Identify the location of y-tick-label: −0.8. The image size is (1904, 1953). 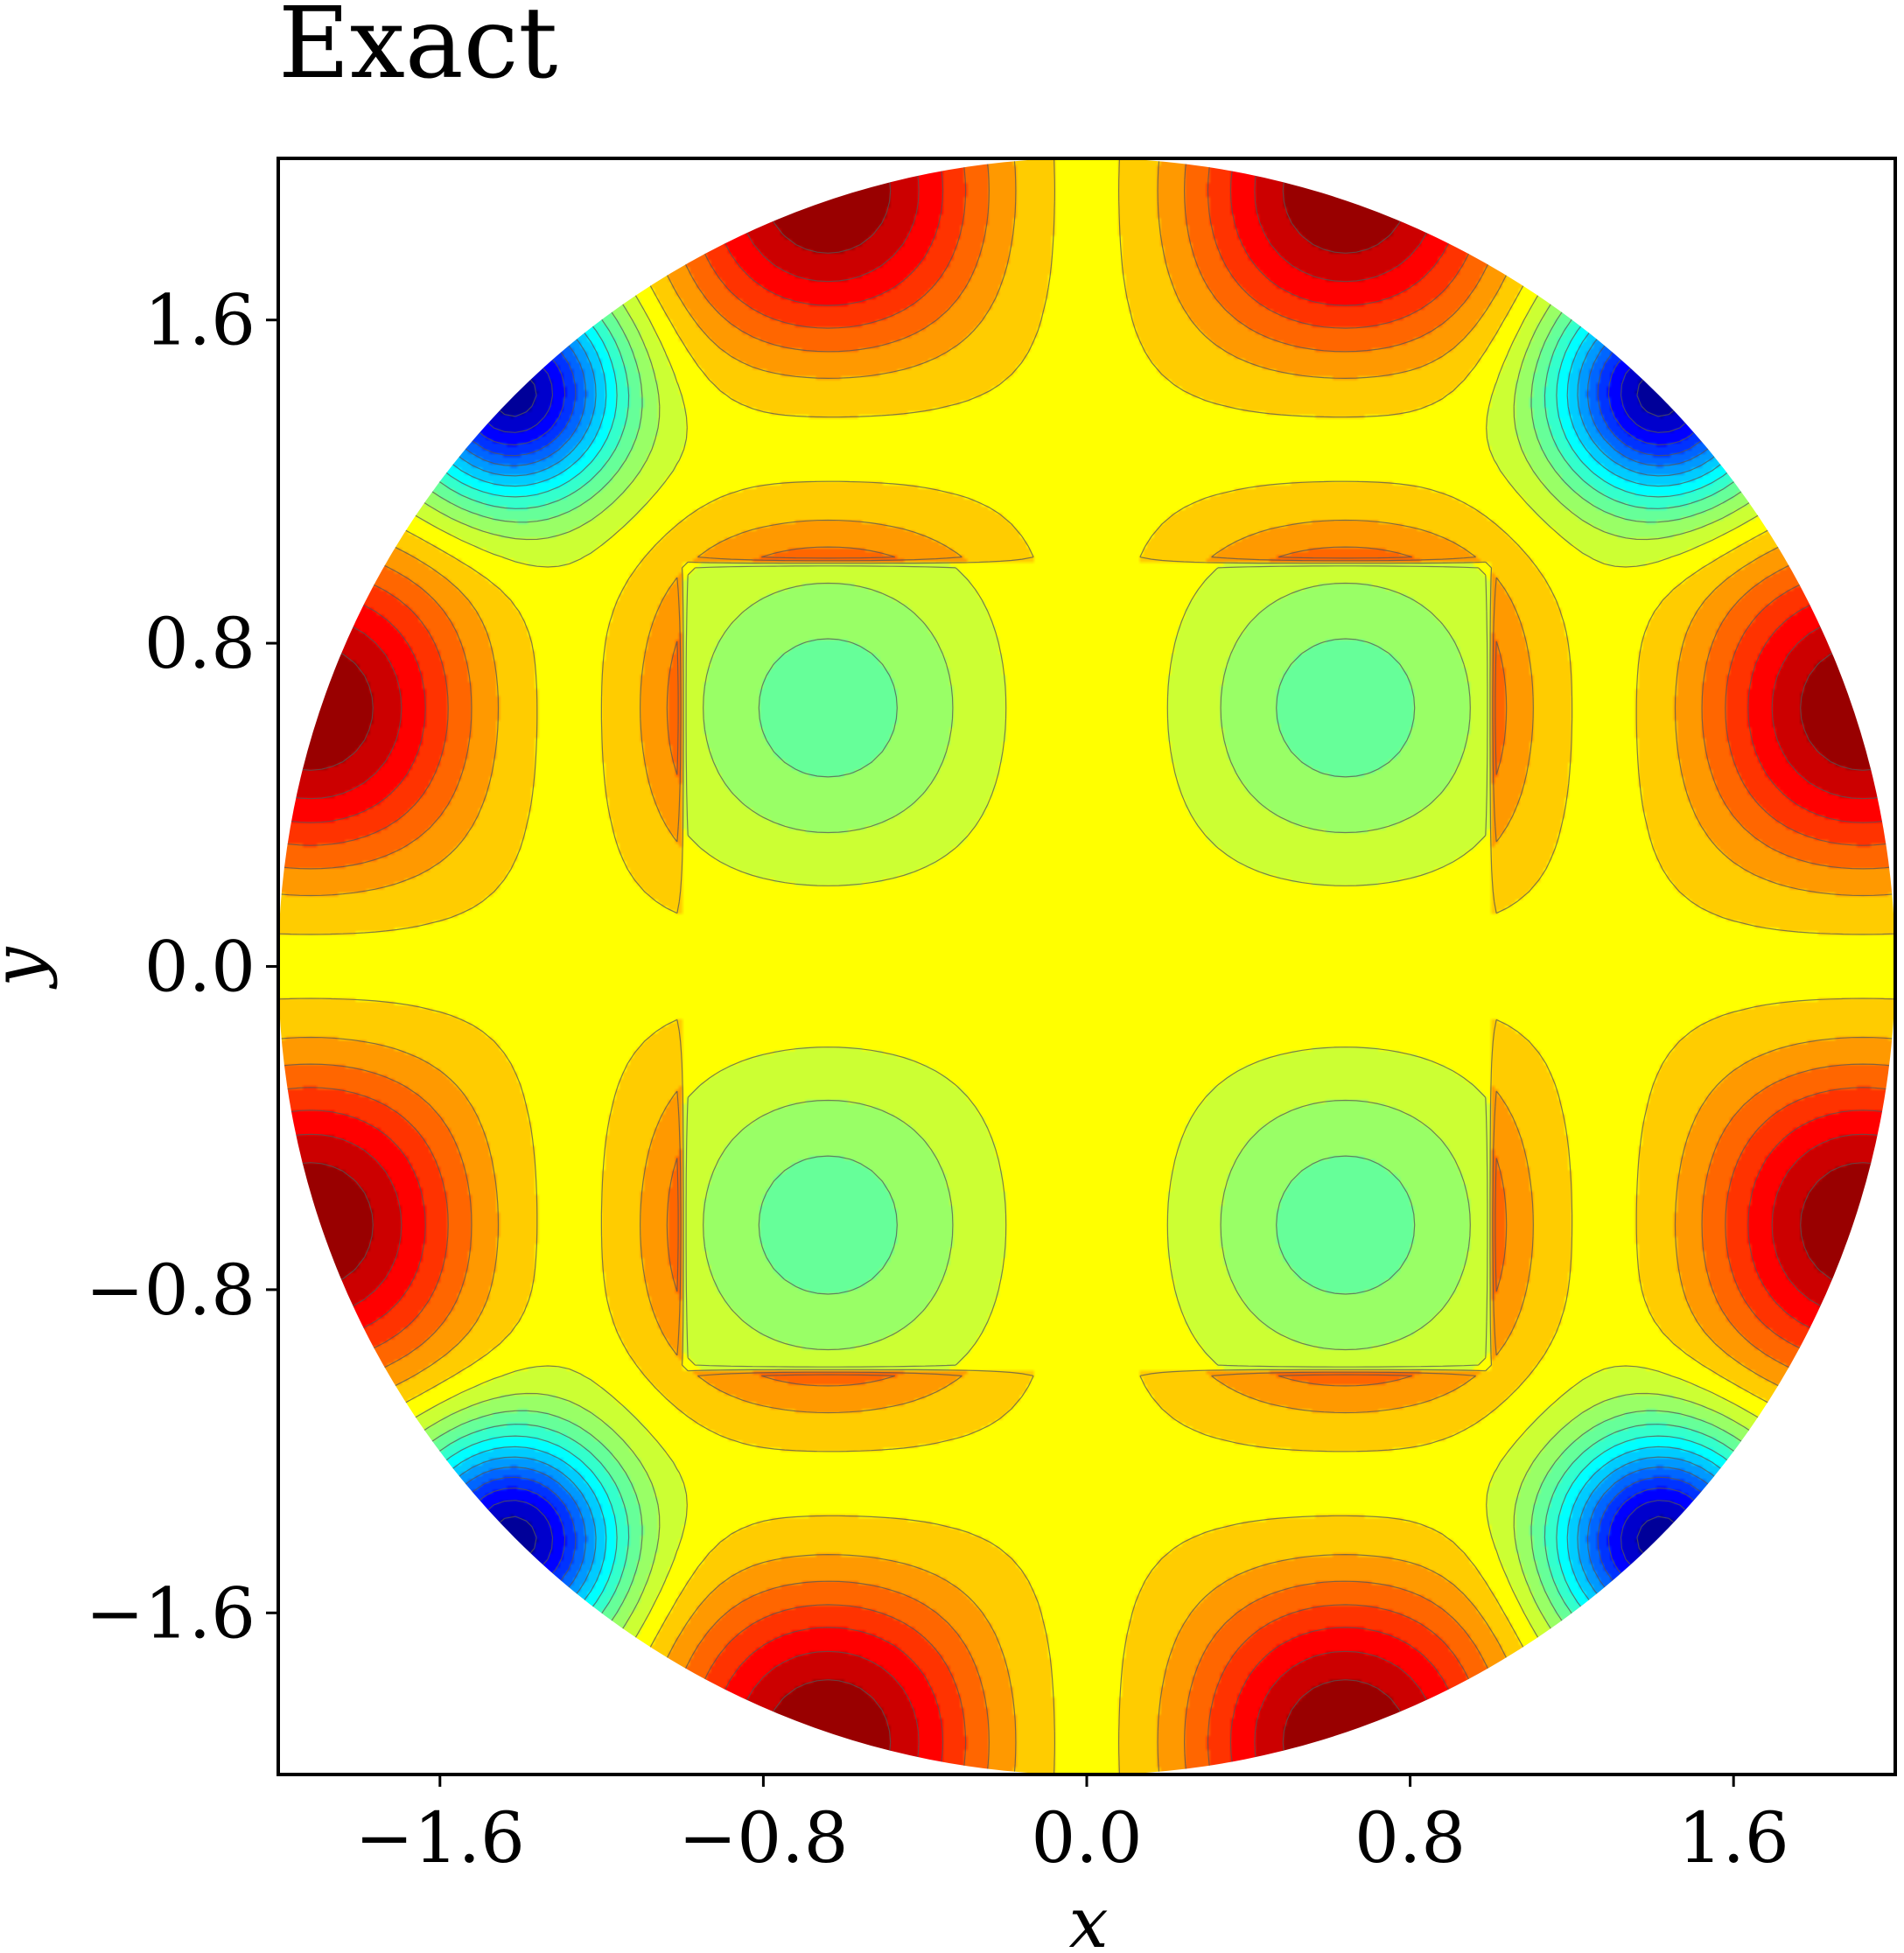
(171, 1290).